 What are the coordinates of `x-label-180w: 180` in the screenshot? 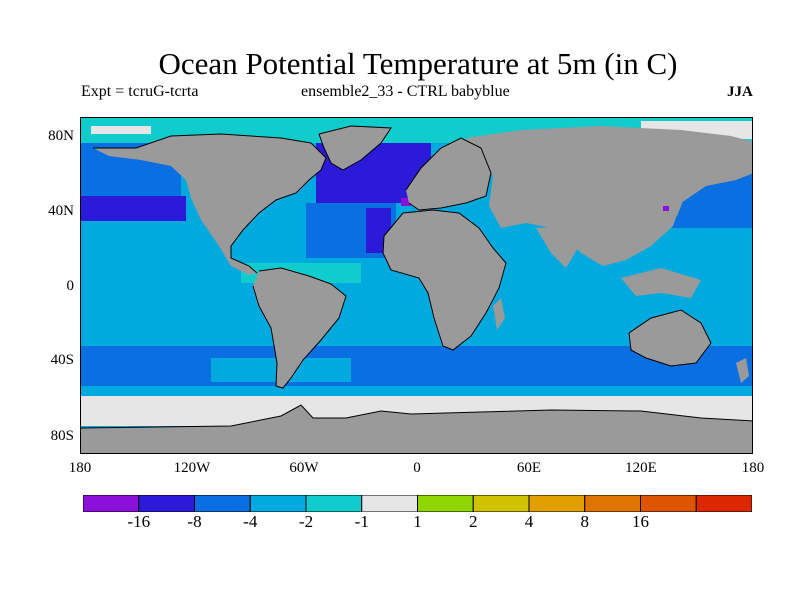 It's located at (80, 468).